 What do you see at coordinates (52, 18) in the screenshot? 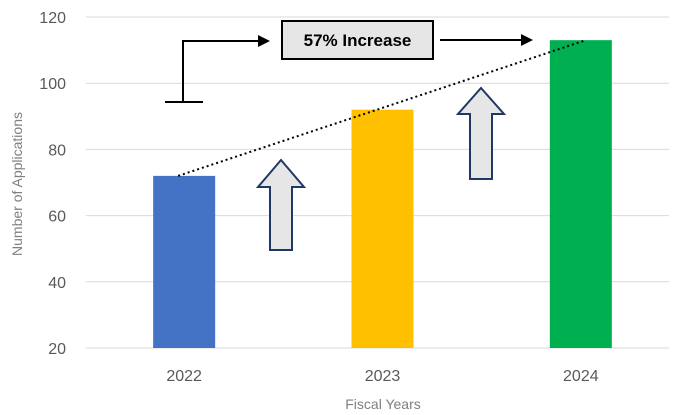
I see `y-tick-label-120: 120` at bounding box center [52, 18].